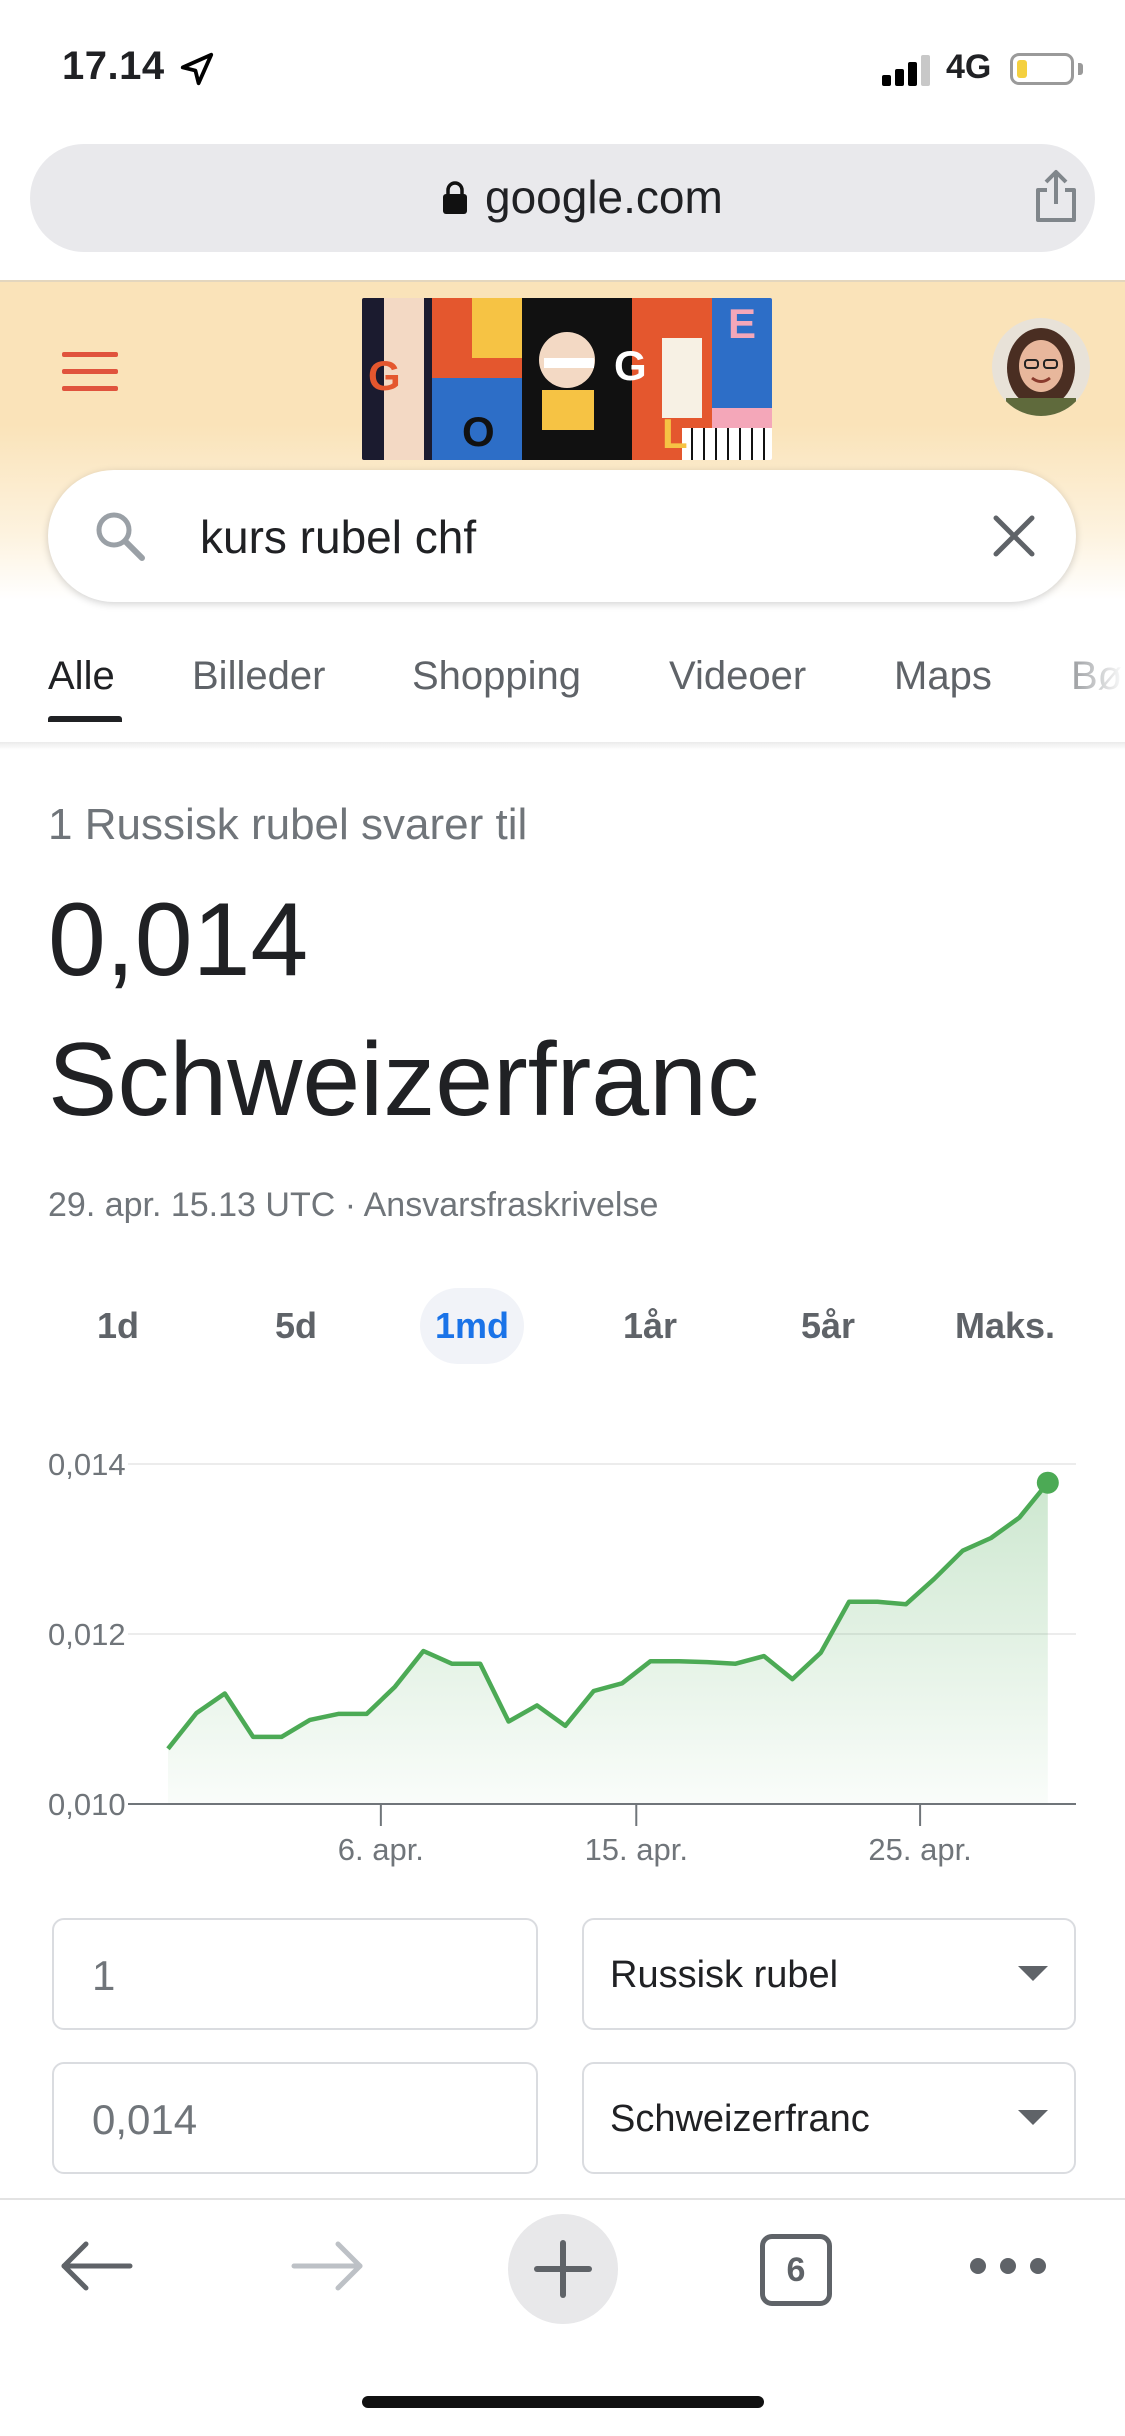  What do you see at coordinates (567, 379) in the screenshot?
I see `google-doodle-logo: G O G L E` at bounding box center [567, 379].